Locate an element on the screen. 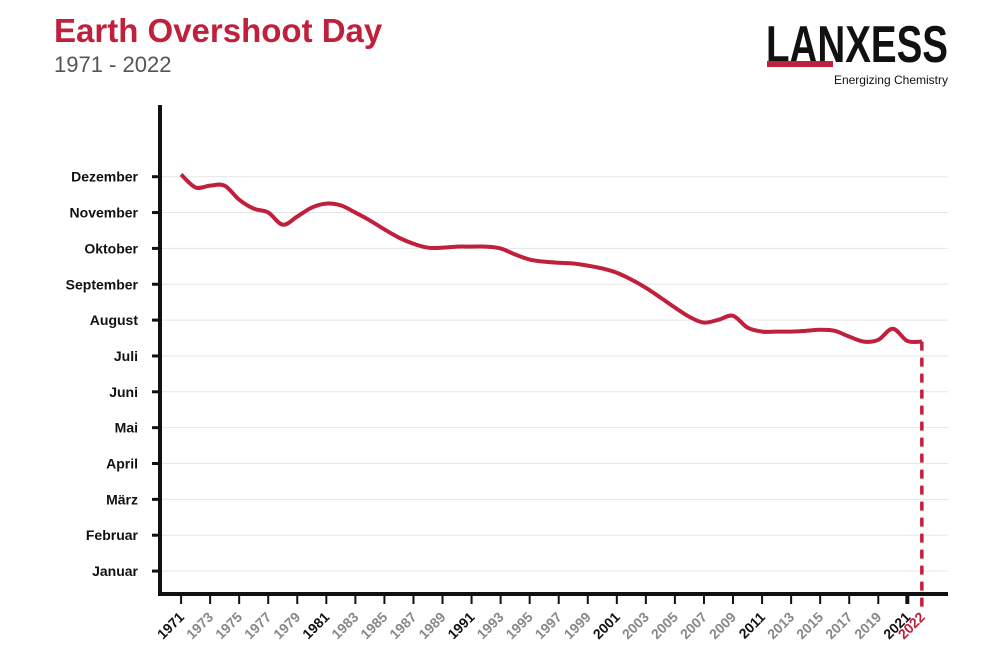  x-tick-label: 2007 is located at coordinates (693, 625).